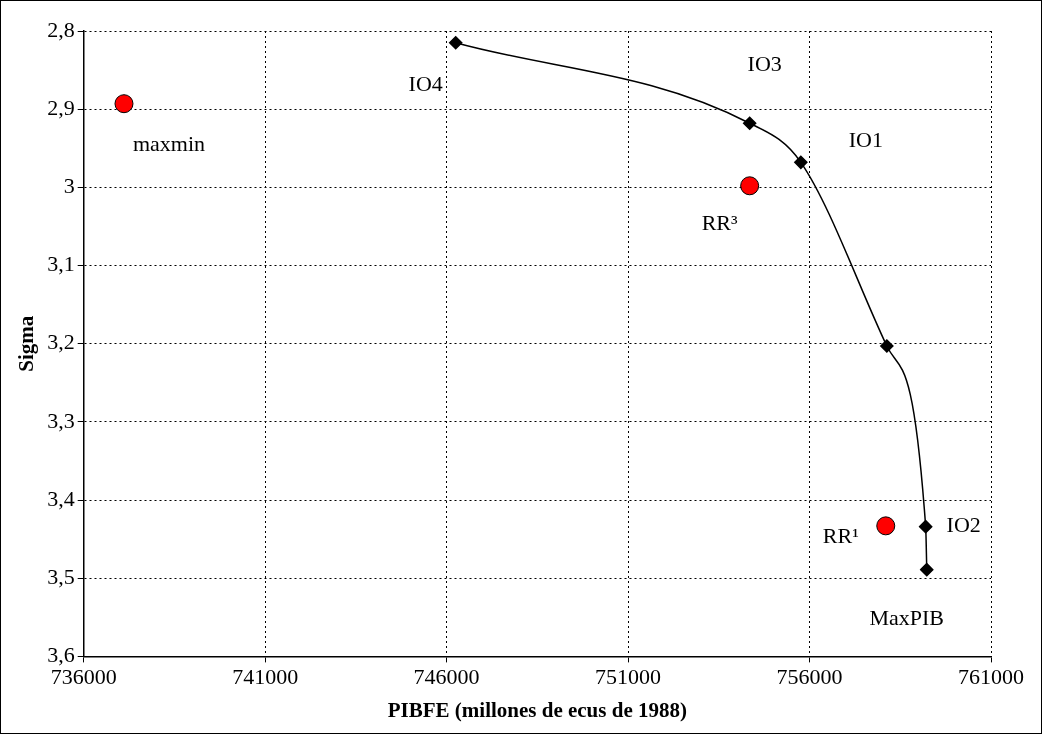  What do you see at coordinates (865, 140) in the screenshot?
I see `annotation: IO1` at bounding box center [865, 140].